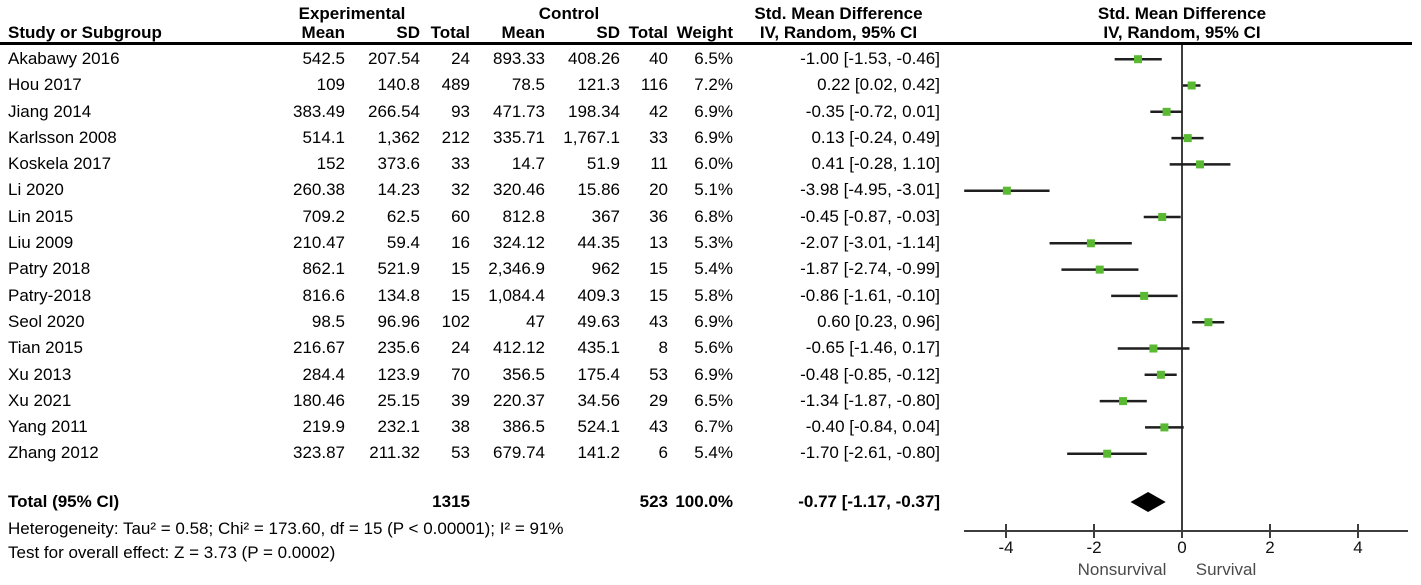  Describe the element at coordinates (535, 321) in the screenshot. I see `ctrl-mean: 47` at that location.